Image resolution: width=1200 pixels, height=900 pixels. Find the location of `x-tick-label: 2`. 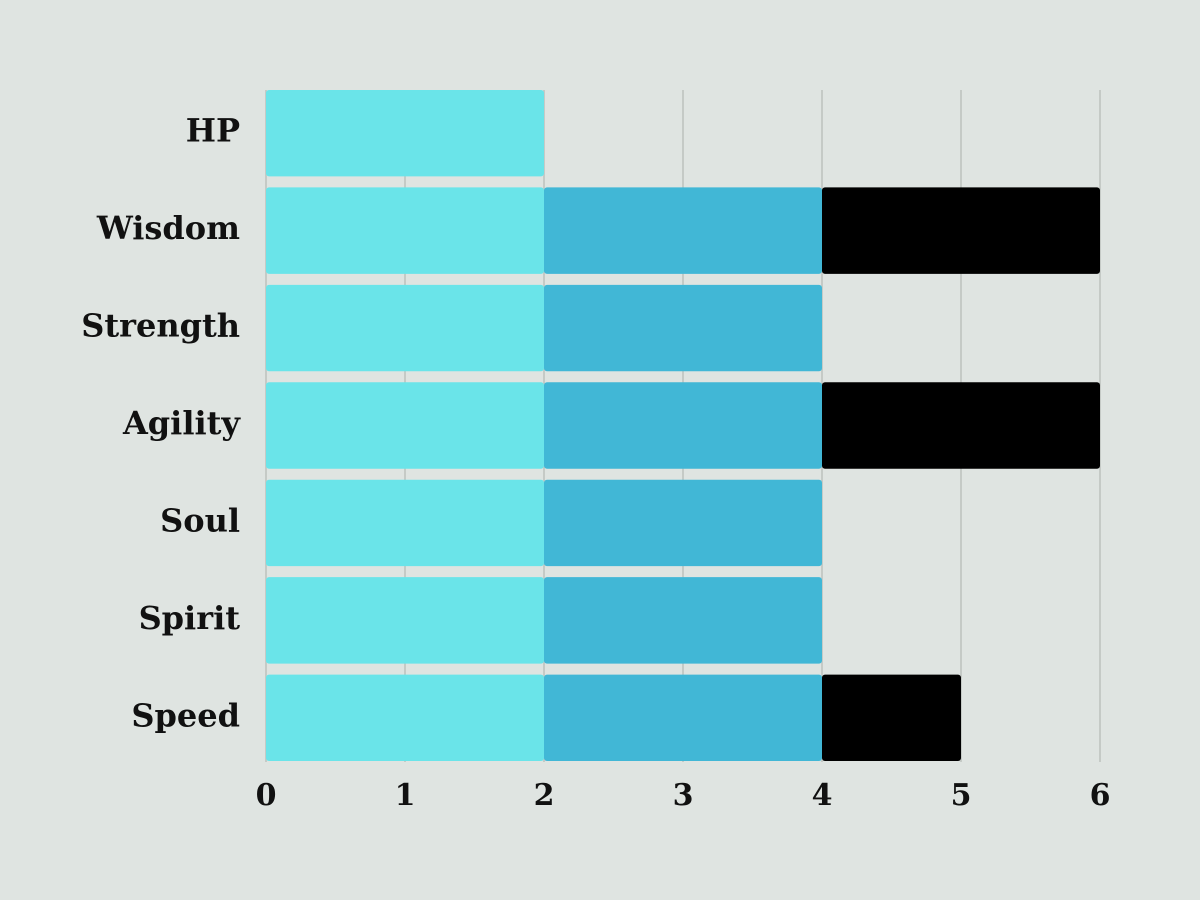

x-tick-label: 2 is located at coordinates (544, 795).